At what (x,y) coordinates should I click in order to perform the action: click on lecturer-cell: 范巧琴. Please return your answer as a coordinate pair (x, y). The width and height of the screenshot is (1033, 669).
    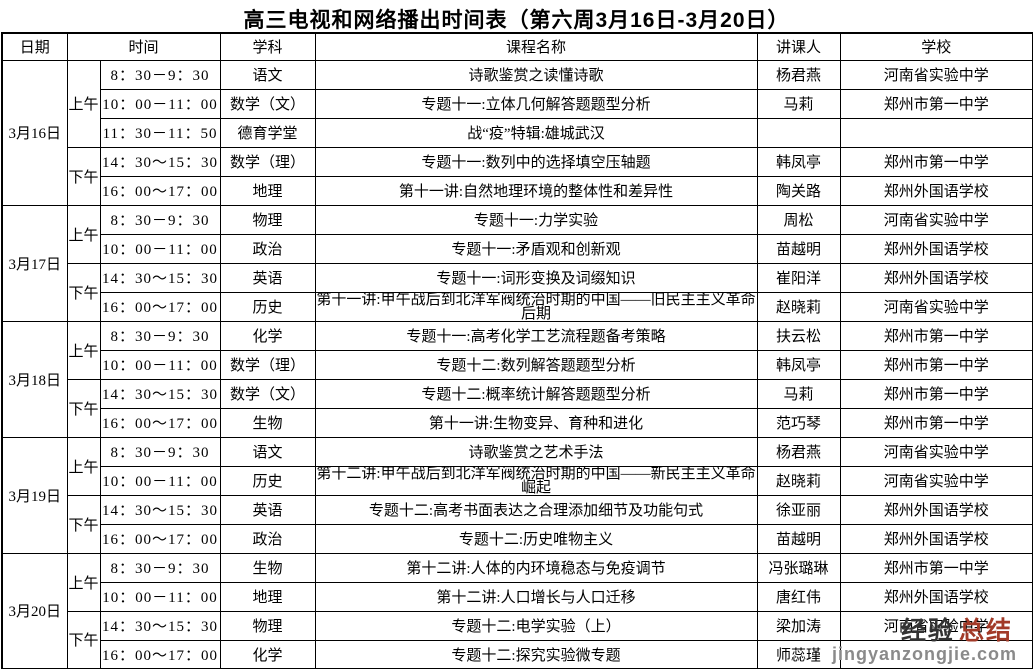
    Looking at the image, I should click on (798, 422).